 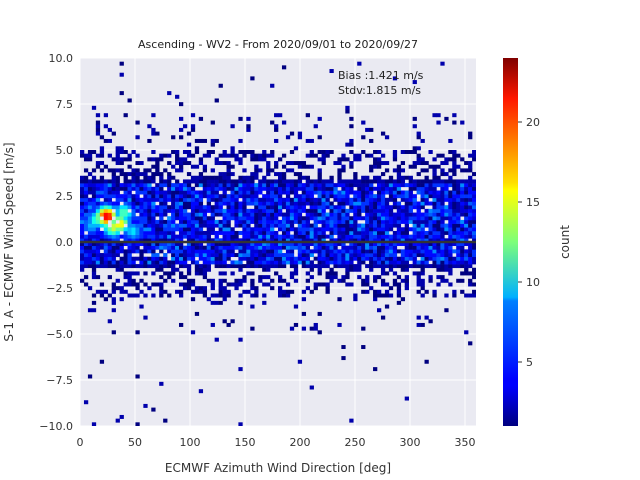 I want to click on y-axis: −10.0−7.5−5.0−2.50.02.55.07.510.0, so click(x=56, y=242).